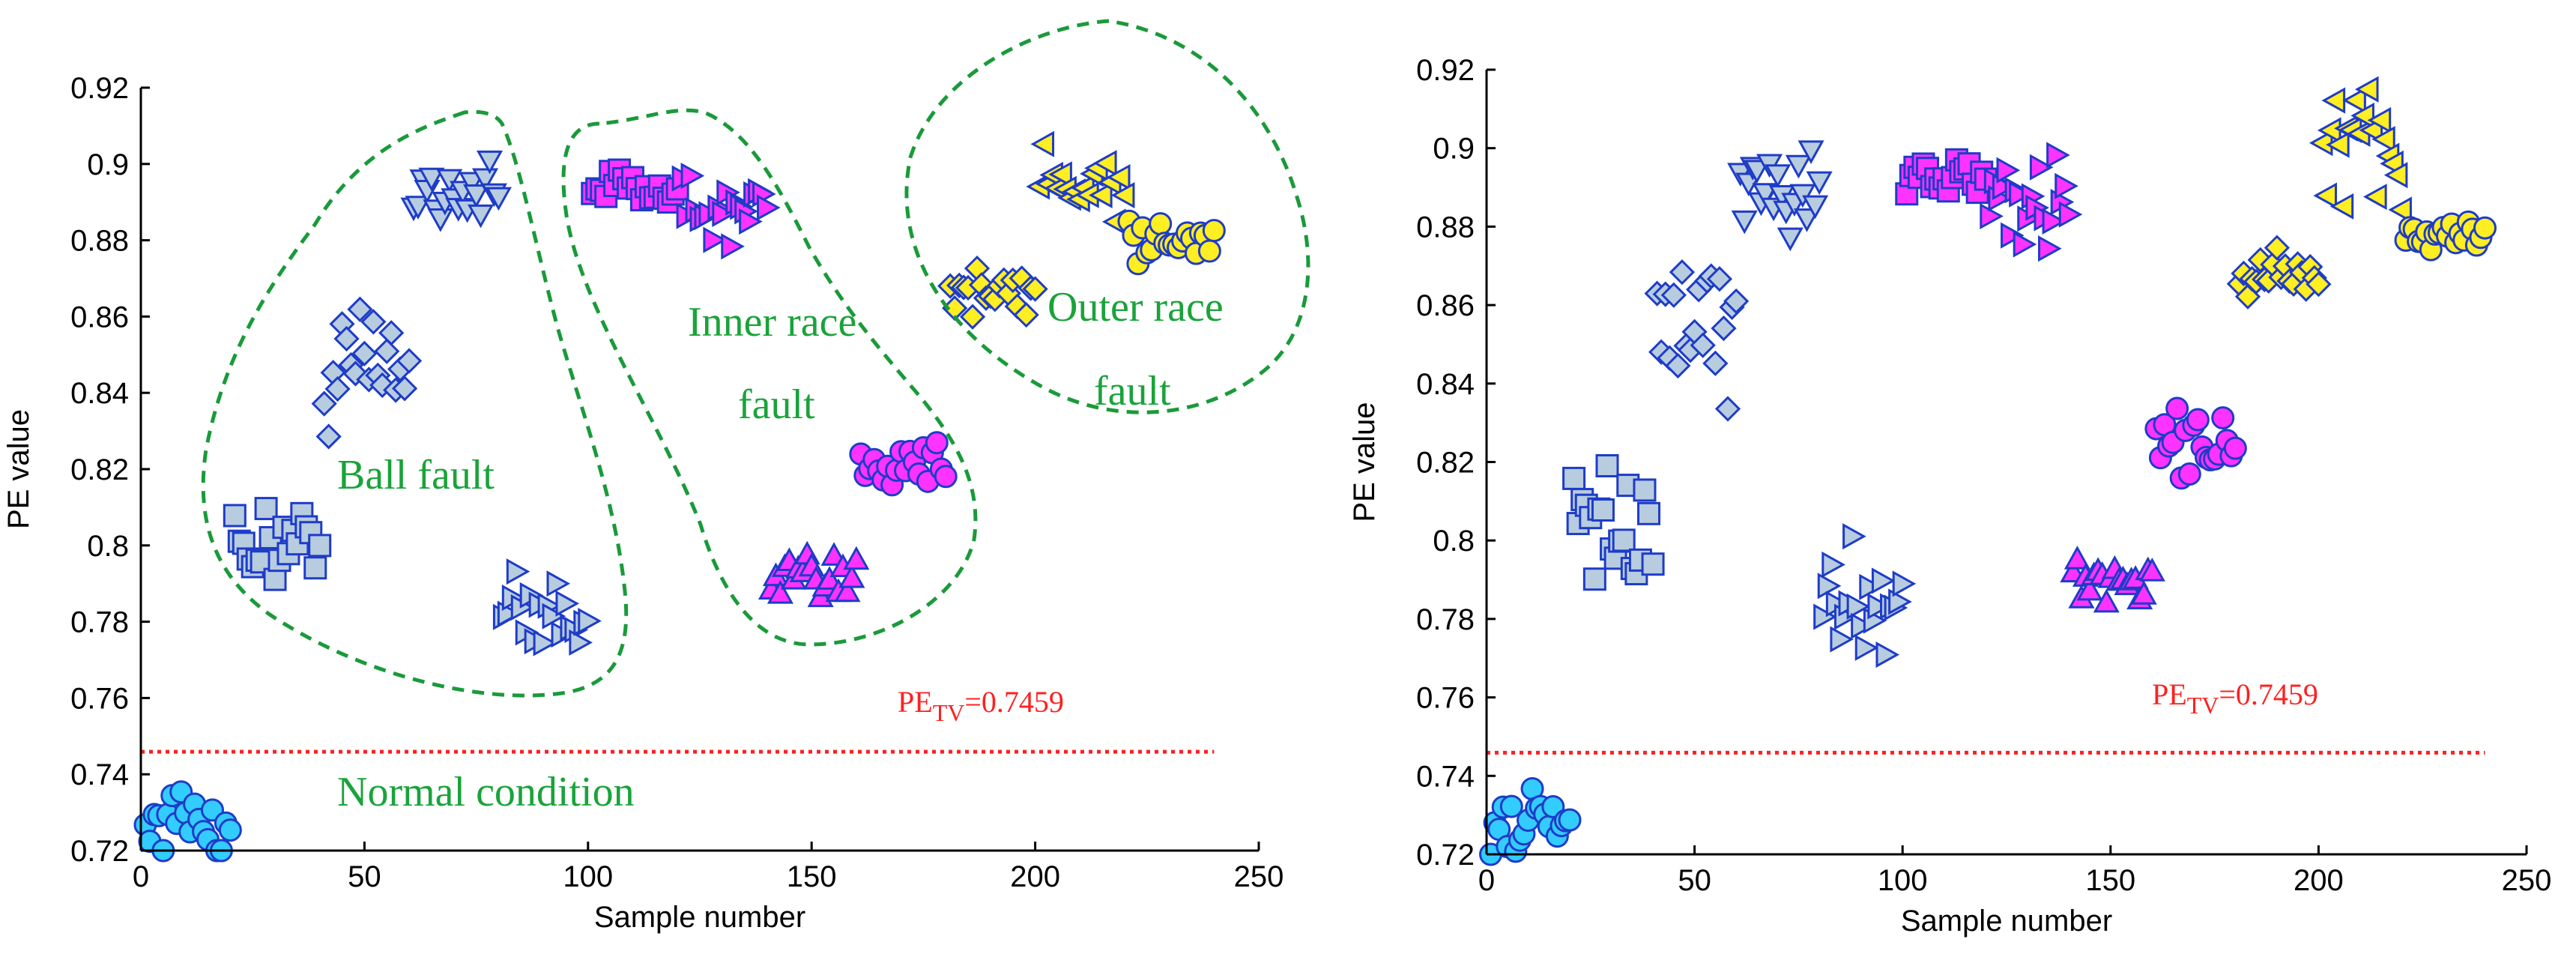  I want to click on y-tick-label: 0.92, so click(1445, 70).